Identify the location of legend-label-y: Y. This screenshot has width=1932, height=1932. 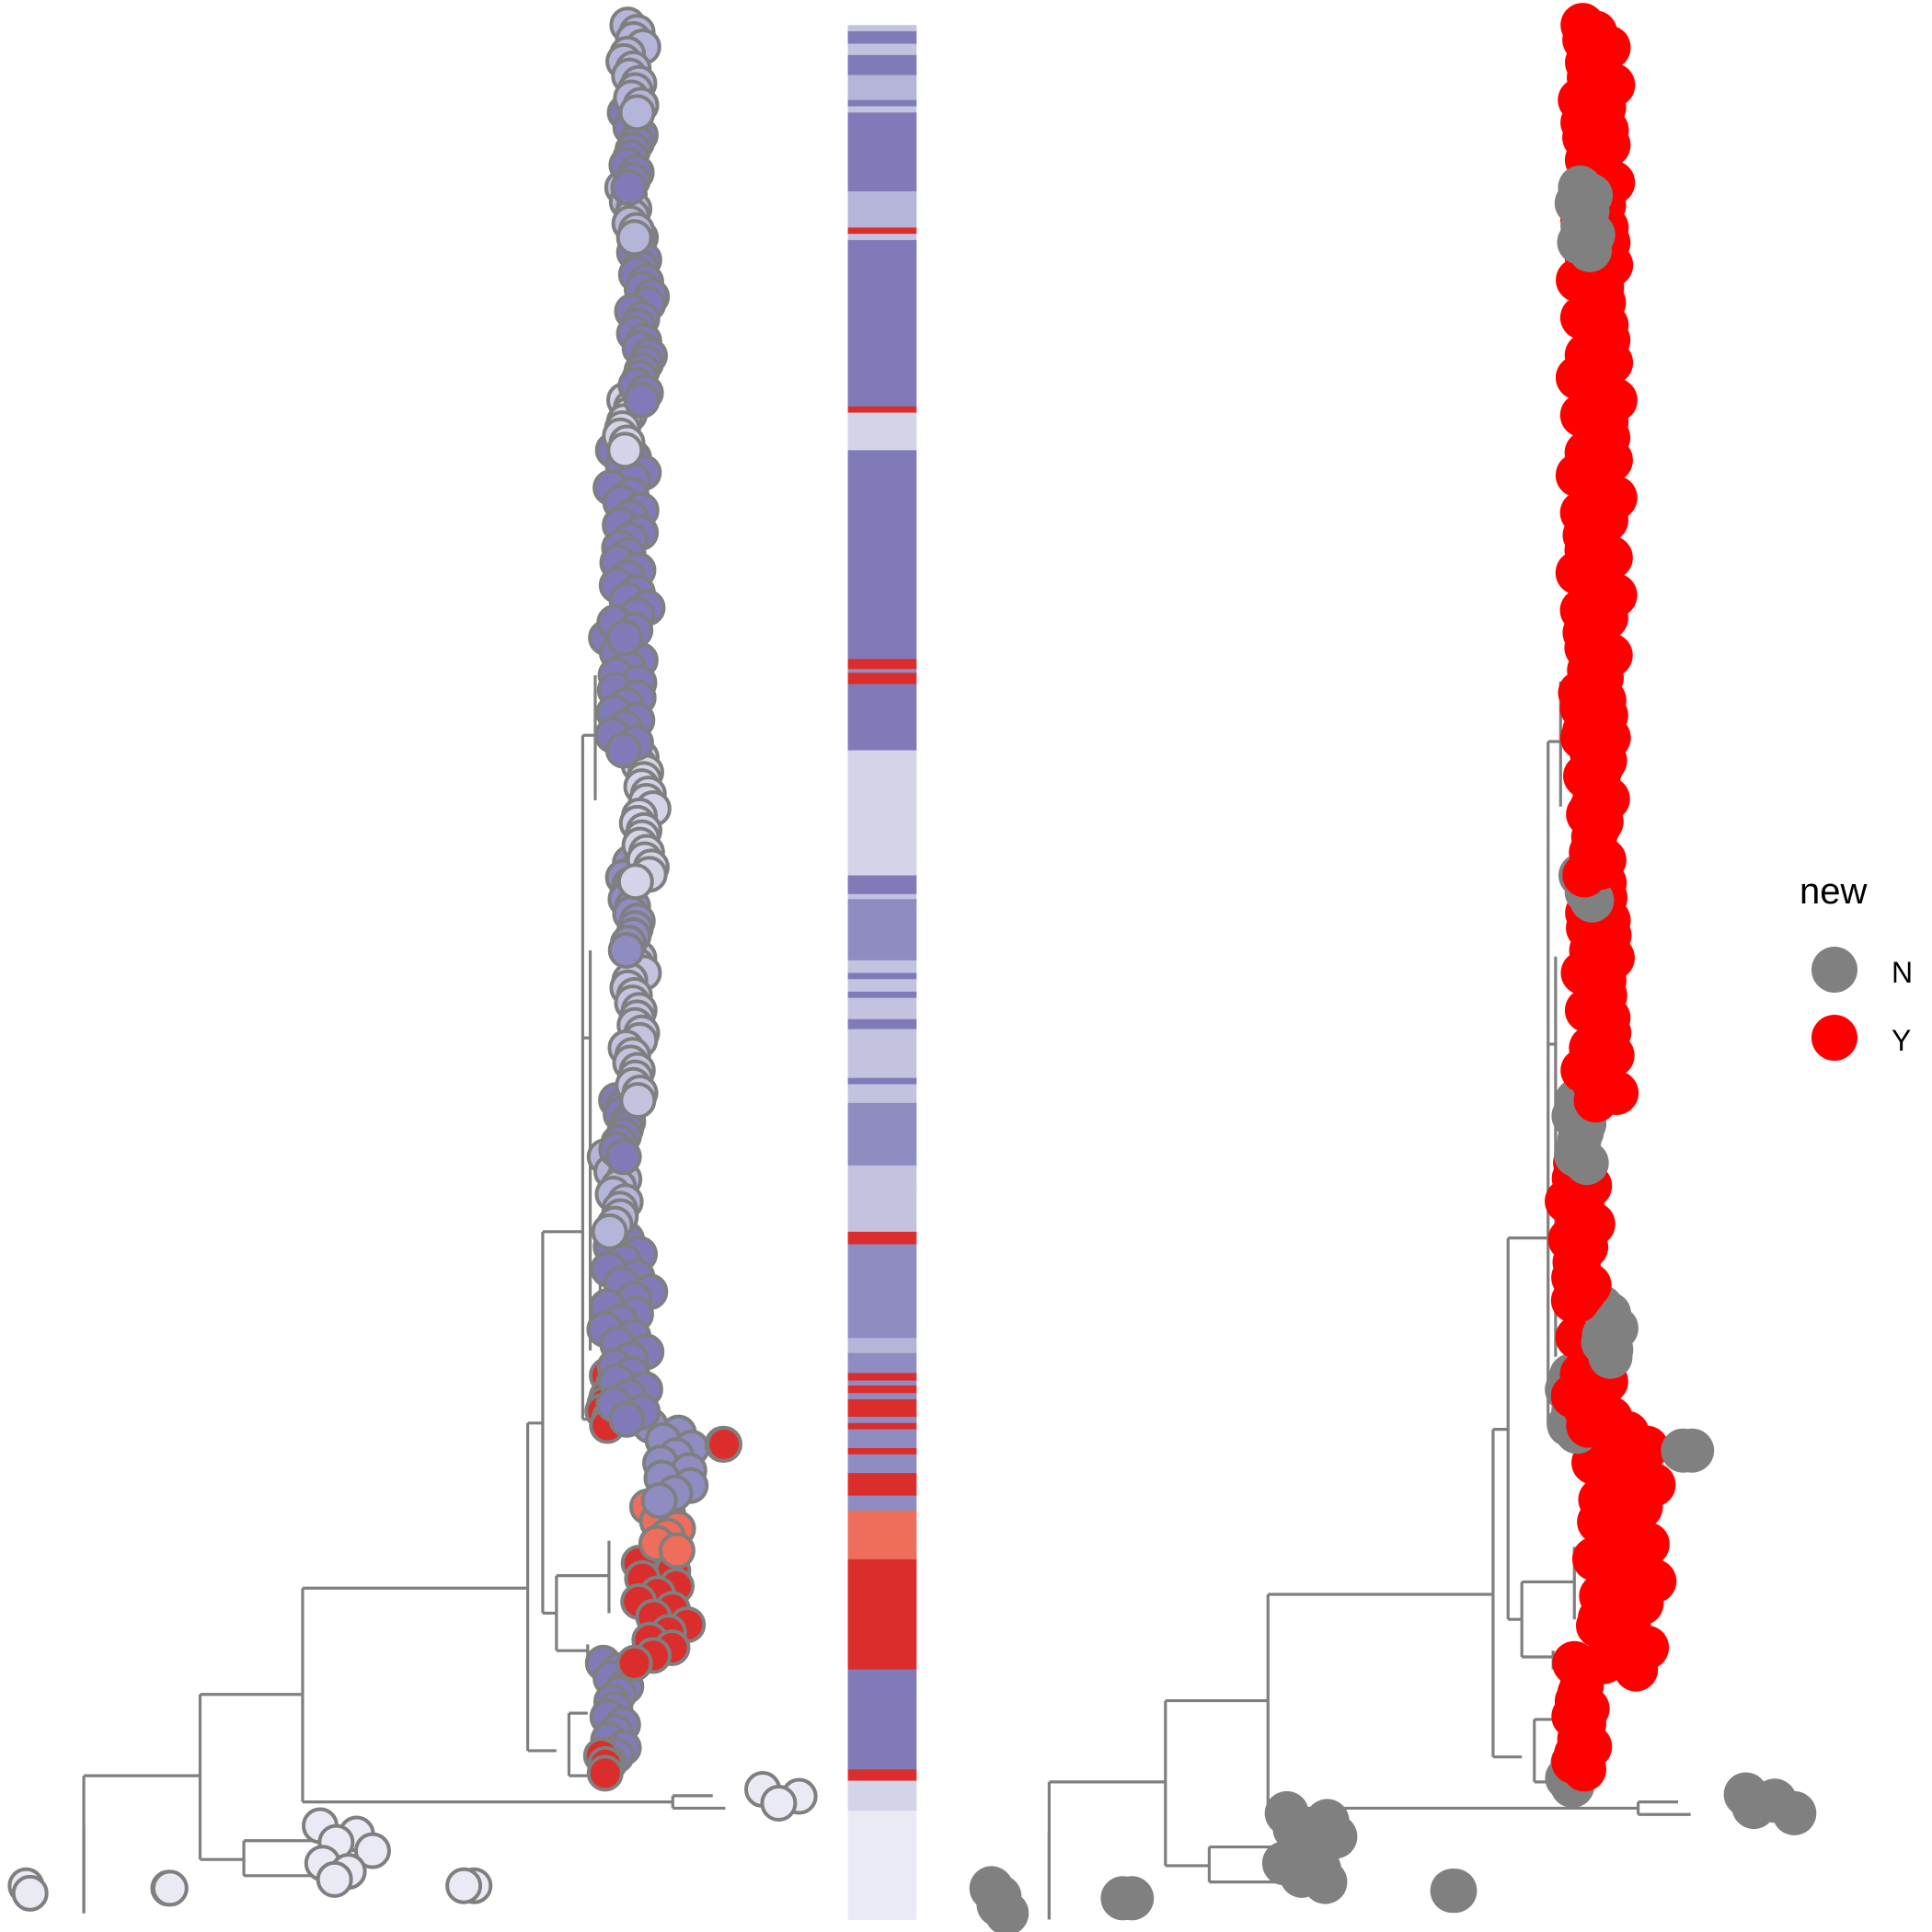
(1901, 1040).